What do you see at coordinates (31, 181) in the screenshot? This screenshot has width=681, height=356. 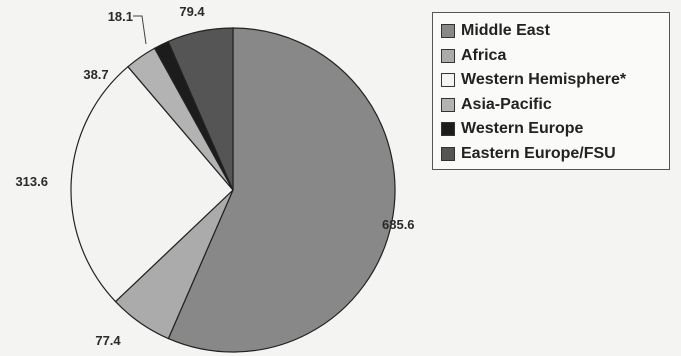 I see `data-label: 313.6` at bounding box center [31, 181].